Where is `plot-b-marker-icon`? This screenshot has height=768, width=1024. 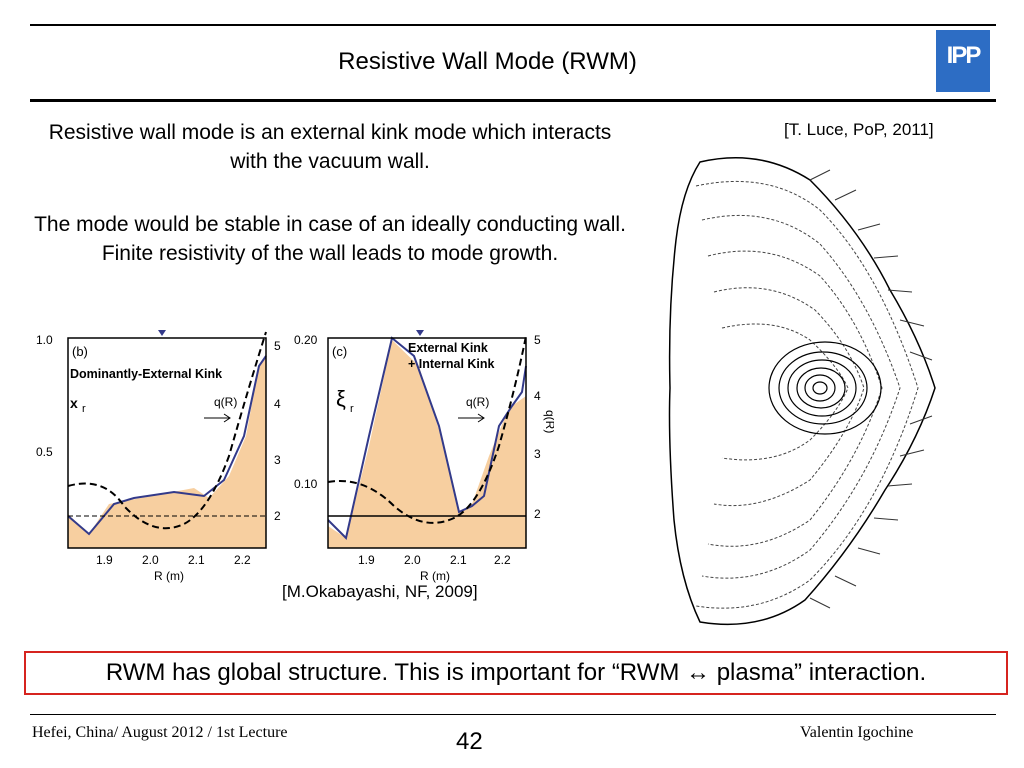 plot-b-marker-icon is located at coordinates (162, 333).